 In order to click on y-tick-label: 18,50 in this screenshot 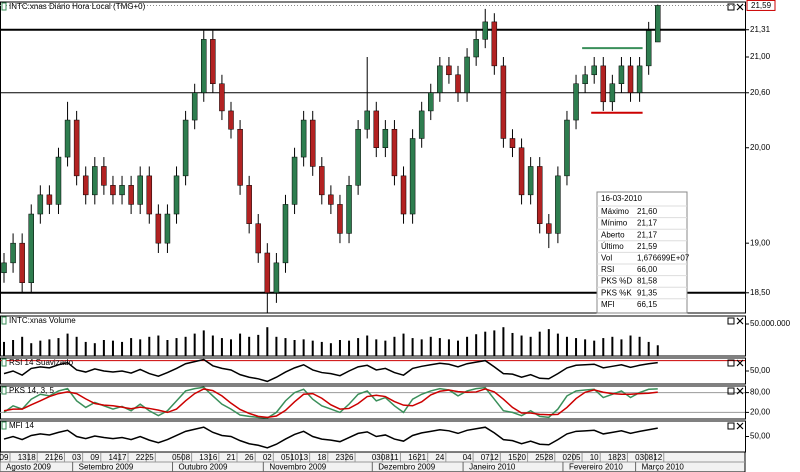, I will do `click(760, 292)`.